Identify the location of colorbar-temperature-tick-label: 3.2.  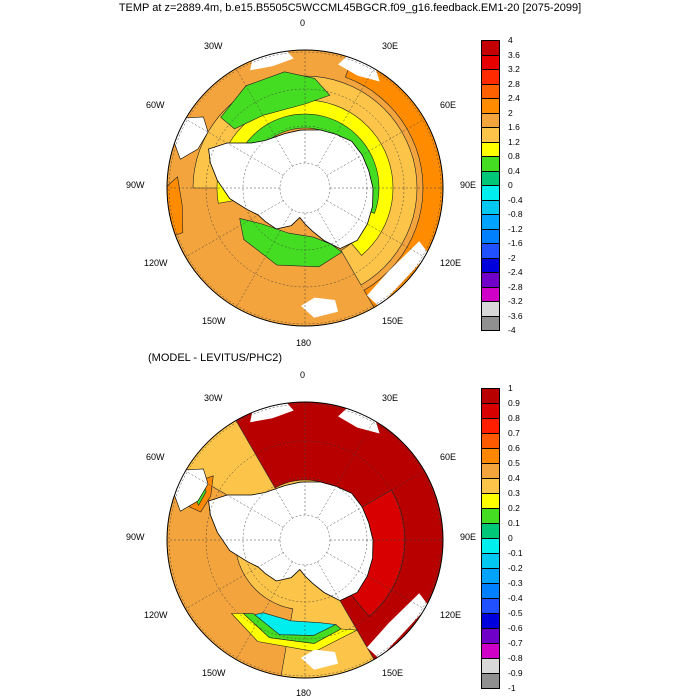
(514, 69).